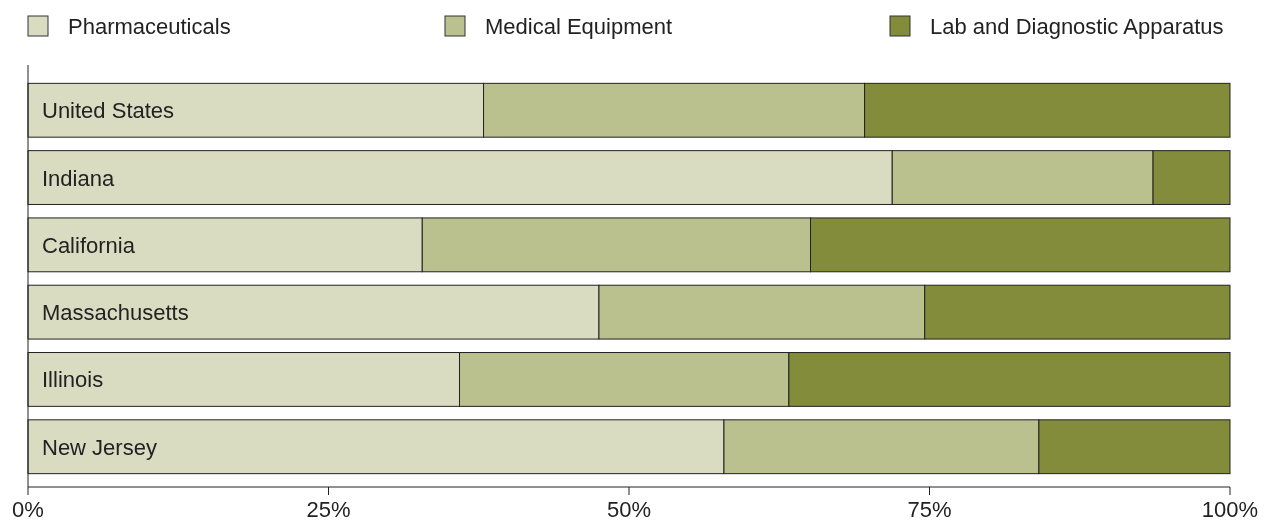  Describe the element at coordinates (99, 447) in the screenshot. I see `y-tick-label: New Jersey` at that location.